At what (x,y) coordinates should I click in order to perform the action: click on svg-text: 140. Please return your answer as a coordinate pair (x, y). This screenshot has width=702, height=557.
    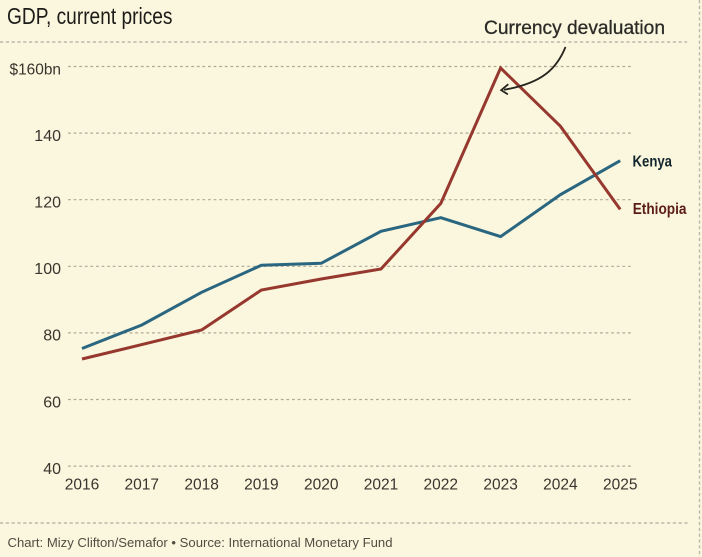
    Looking at the image, I should click on (47, 136).